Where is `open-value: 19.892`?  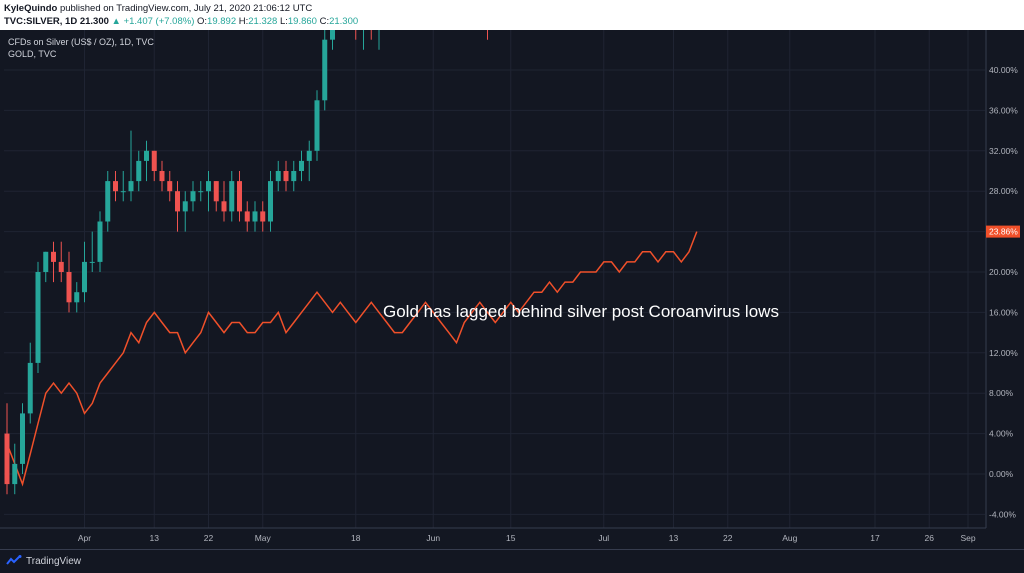
open-value: 19.892 is located at coordinates (222, 21).